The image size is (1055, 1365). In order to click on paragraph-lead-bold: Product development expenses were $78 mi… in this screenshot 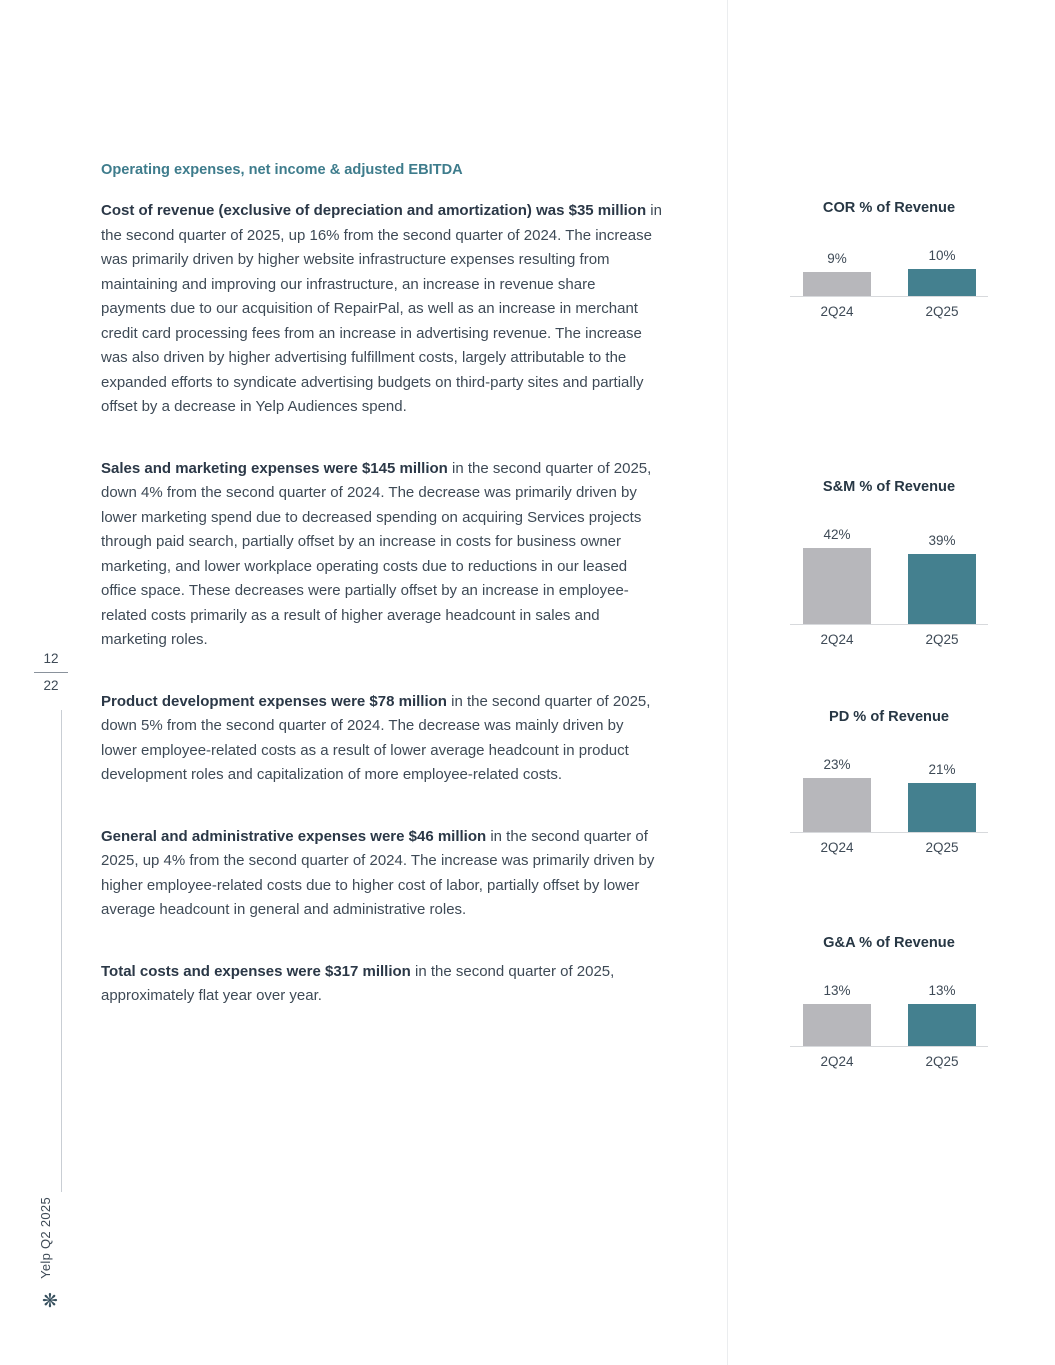, I will do `click(274, 701)`.